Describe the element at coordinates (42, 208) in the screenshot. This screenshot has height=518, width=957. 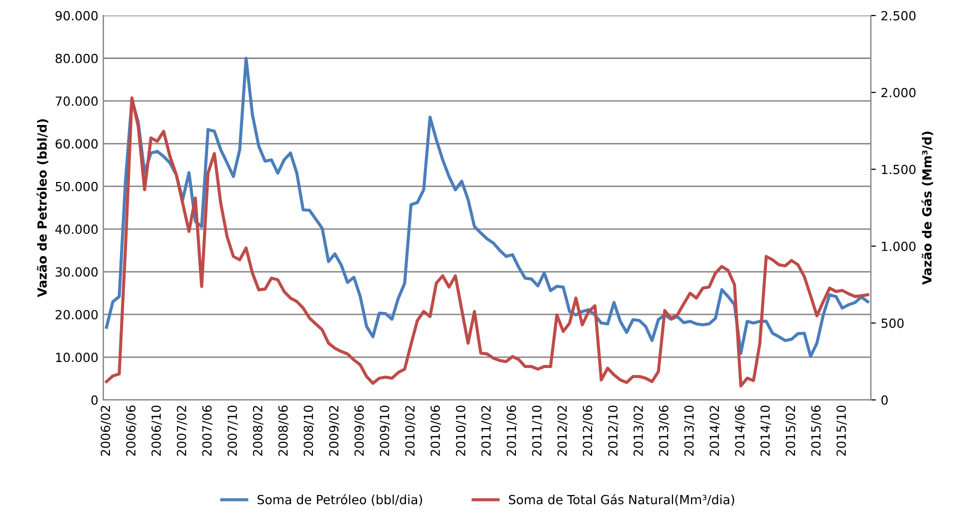
I see `y-axis-title: Vazão de Petróleo (bbl/d)` at that location.